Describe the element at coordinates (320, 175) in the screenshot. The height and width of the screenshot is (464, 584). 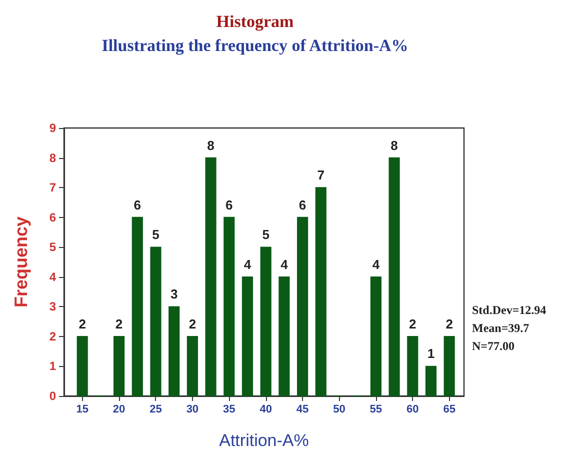
I see `data-label: 7` at that location.